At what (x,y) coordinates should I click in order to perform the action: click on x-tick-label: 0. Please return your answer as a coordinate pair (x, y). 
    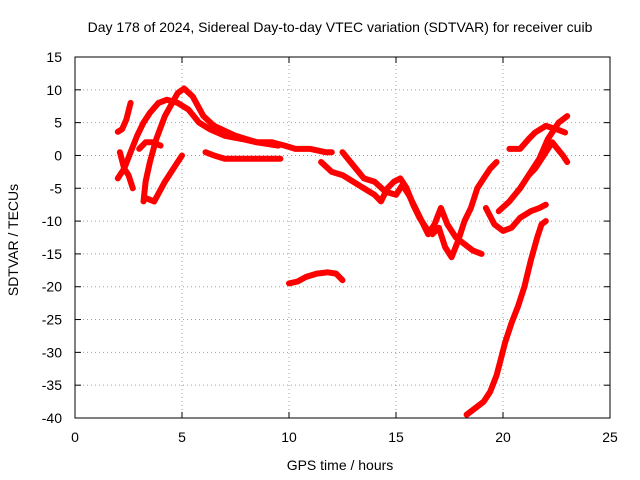
    Looking at the image, I should click on (75, 437).